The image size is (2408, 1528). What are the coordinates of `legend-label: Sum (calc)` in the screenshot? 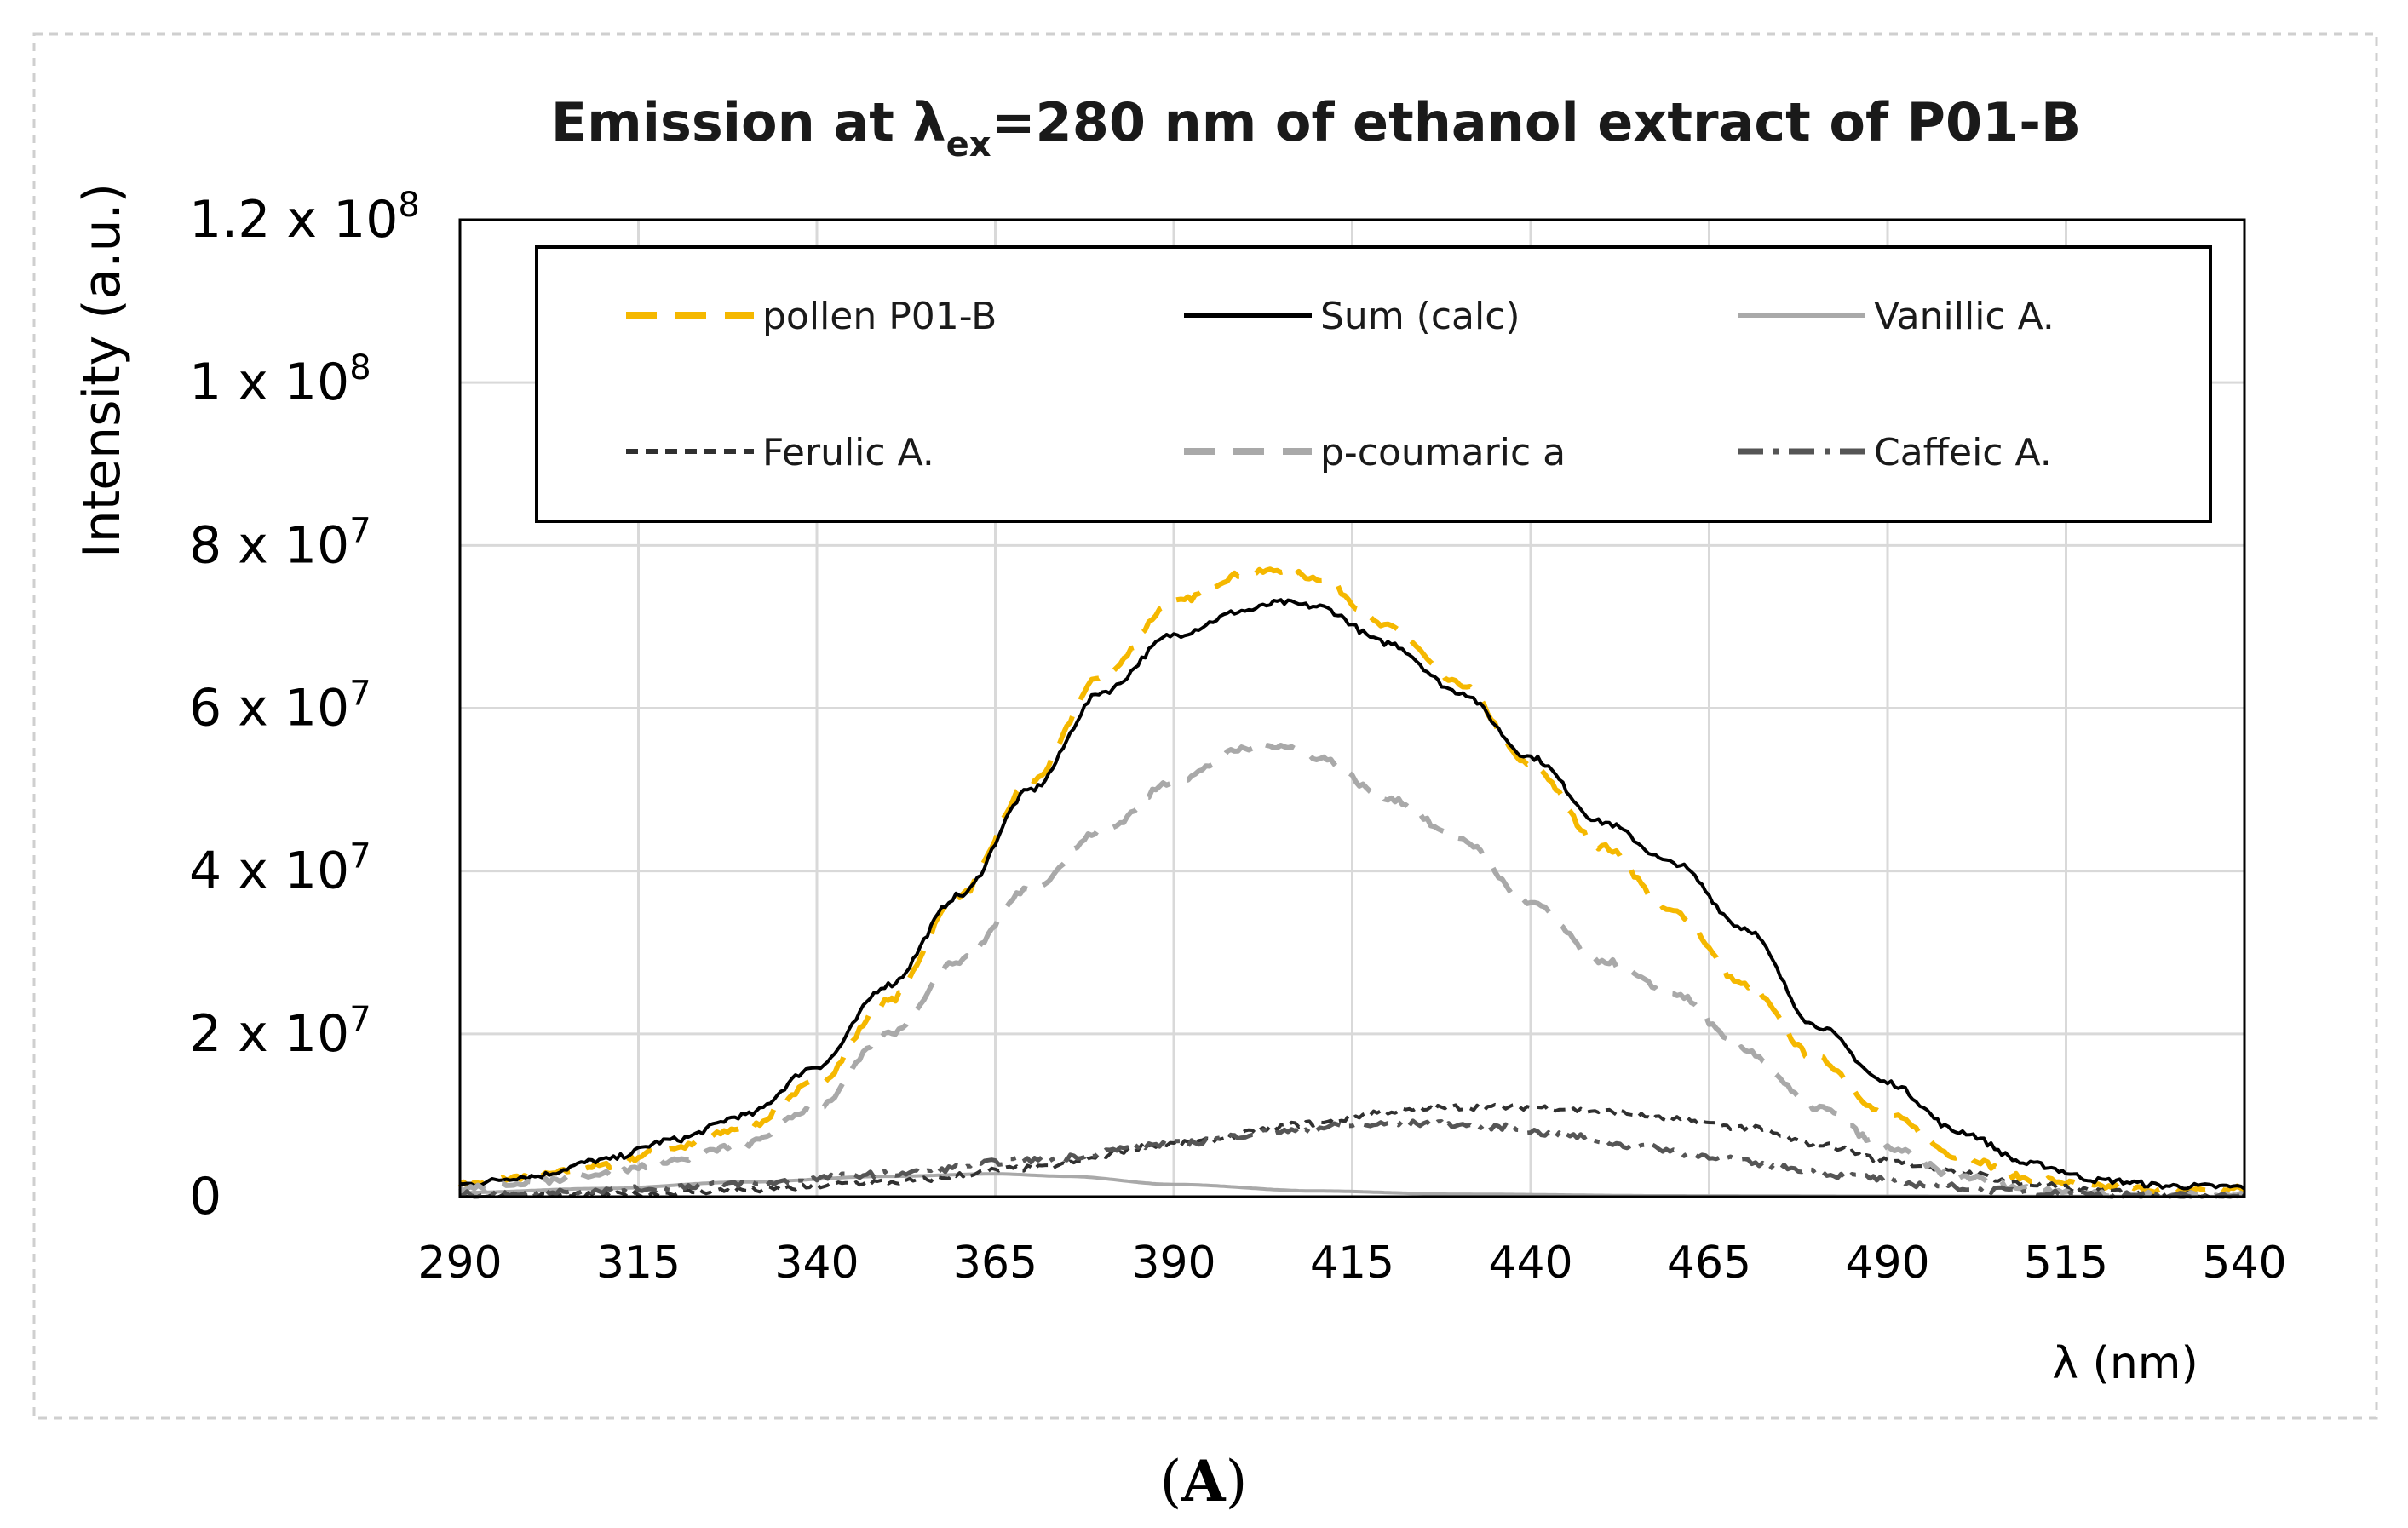 It's located at (1420, 316).